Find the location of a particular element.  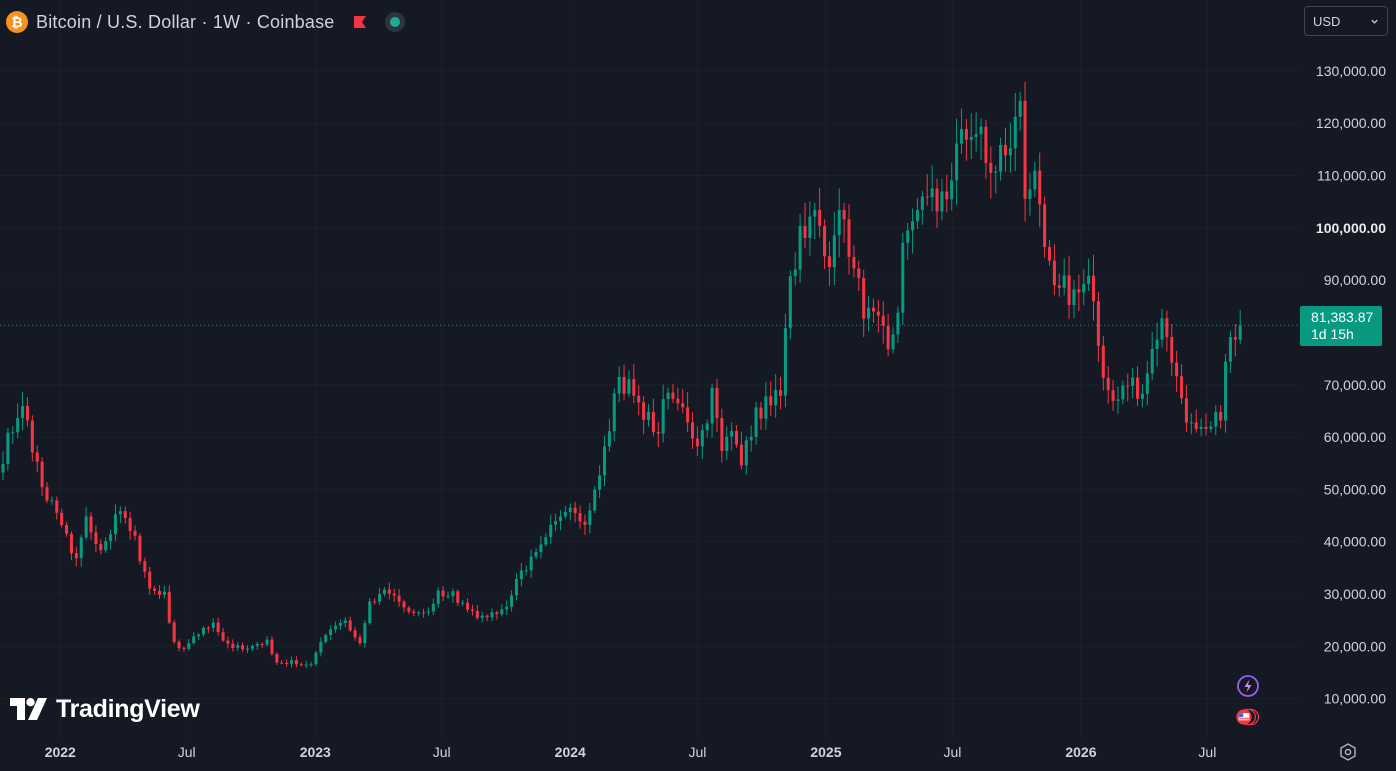

economic-calendar-icon is located at coordinates (1247, 717).